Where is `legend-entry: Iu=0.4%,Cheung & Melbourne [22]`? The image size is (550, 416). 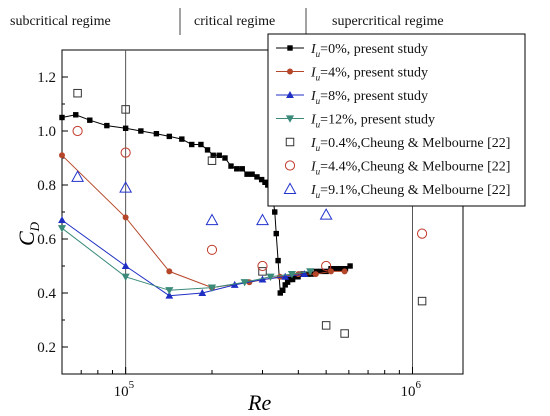
legend-entry: Iu=0.4%,Cheung & Melbourne [22] is located at coordinates (397, 144).